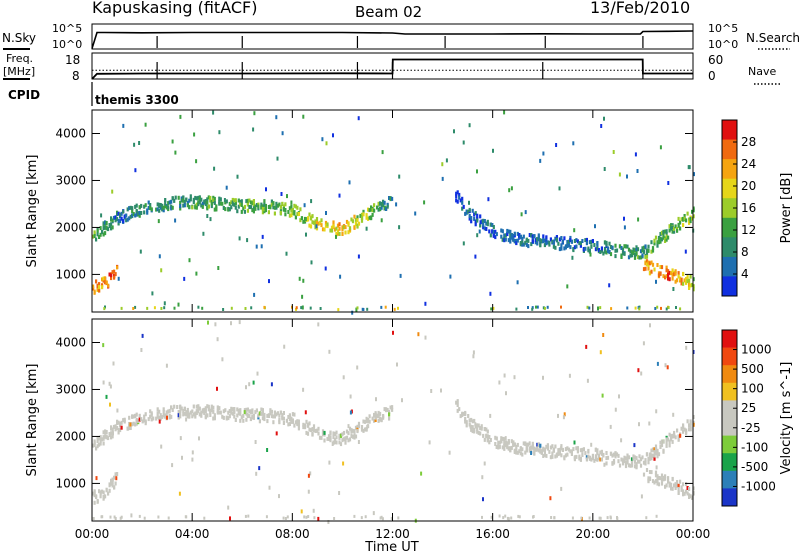 Image resolution: width=800 pixels, height=554 pixels. What do you see at coordinates (729, 339) in the screenshot?
I see `colorbar-segment` at bounding box center [729, 339].